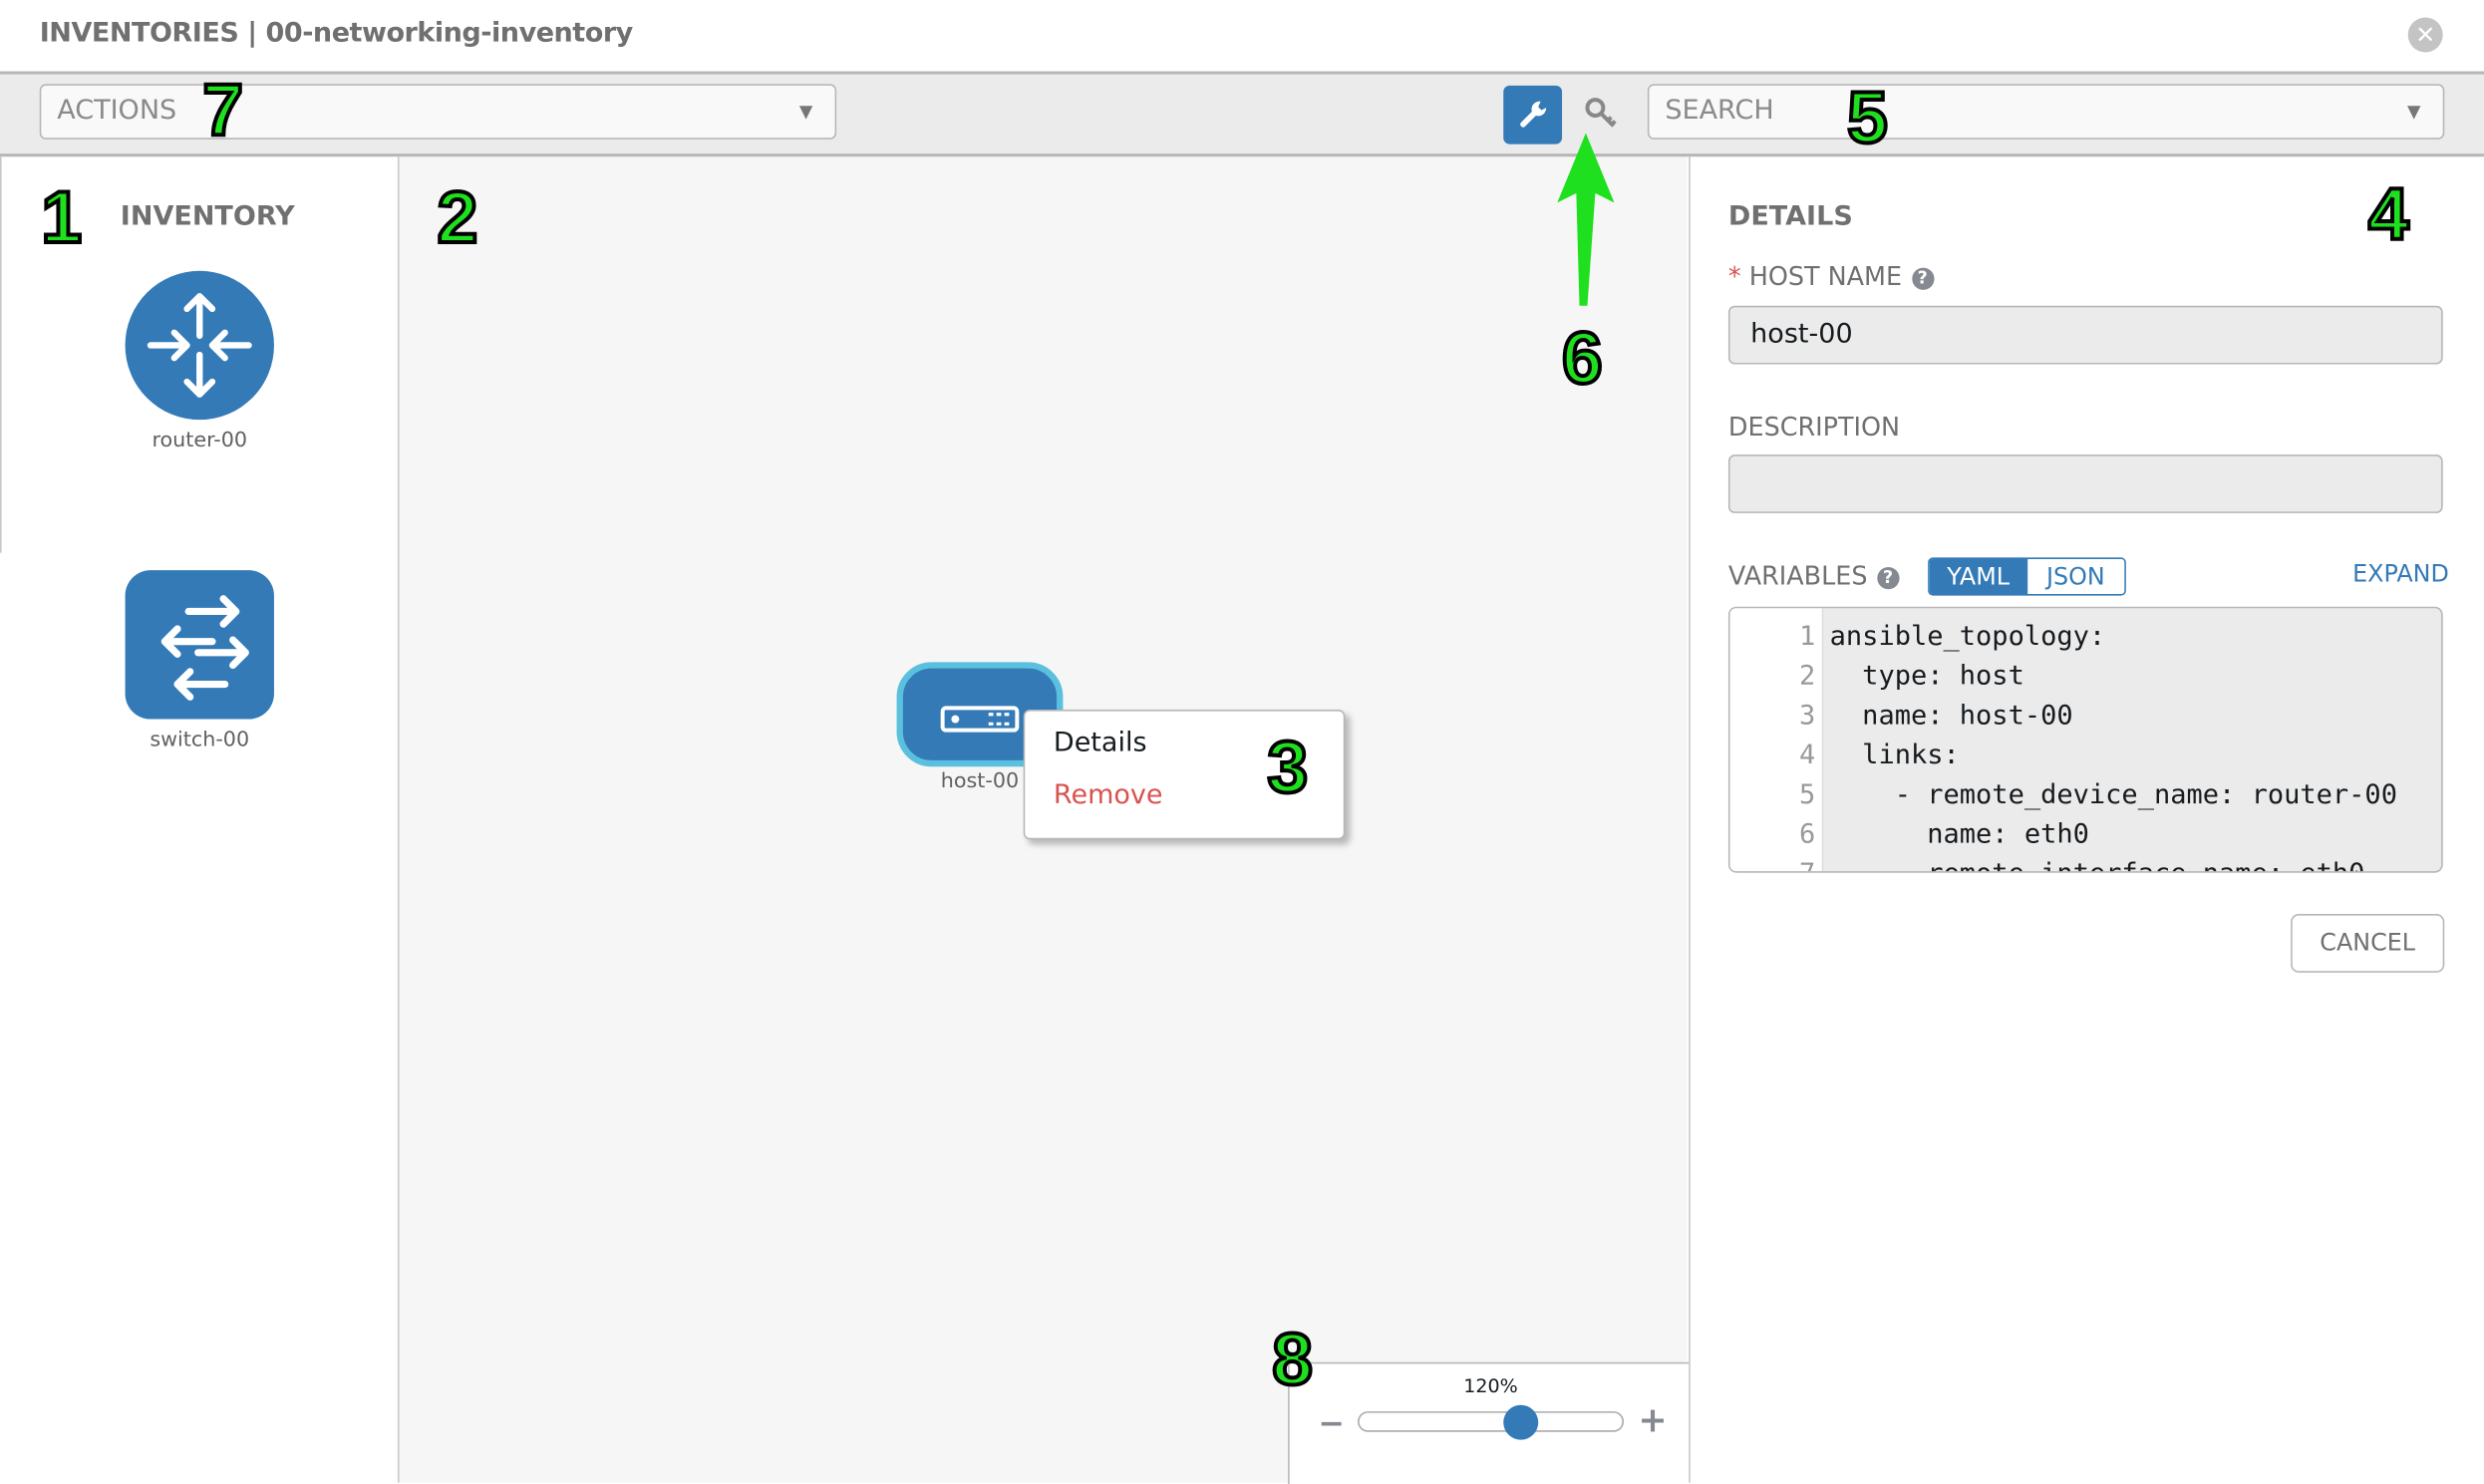 The height and width of the screenshot is (1484, 2484). Describe the element at coordinates (1807, 716) in the screenshot. I see `line-number: 3` at that location.